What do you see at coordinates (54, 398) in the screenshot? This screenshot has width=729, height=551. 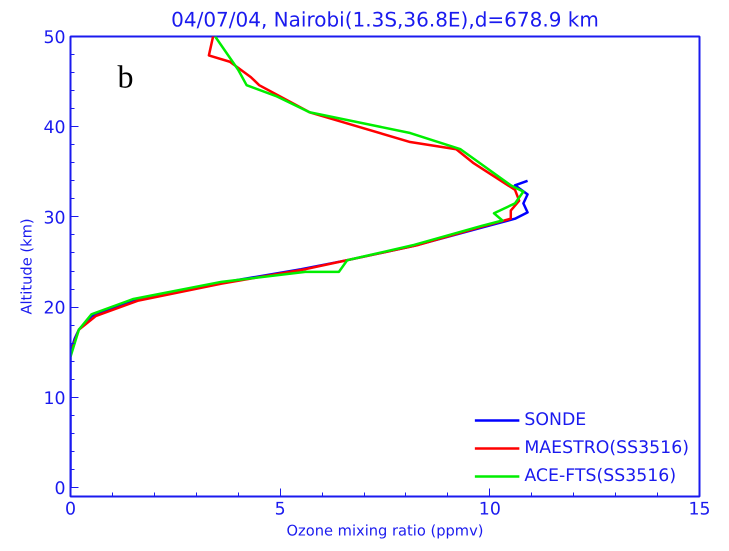 I see `y-tick-label: 10` at bounding box center [54, 398].